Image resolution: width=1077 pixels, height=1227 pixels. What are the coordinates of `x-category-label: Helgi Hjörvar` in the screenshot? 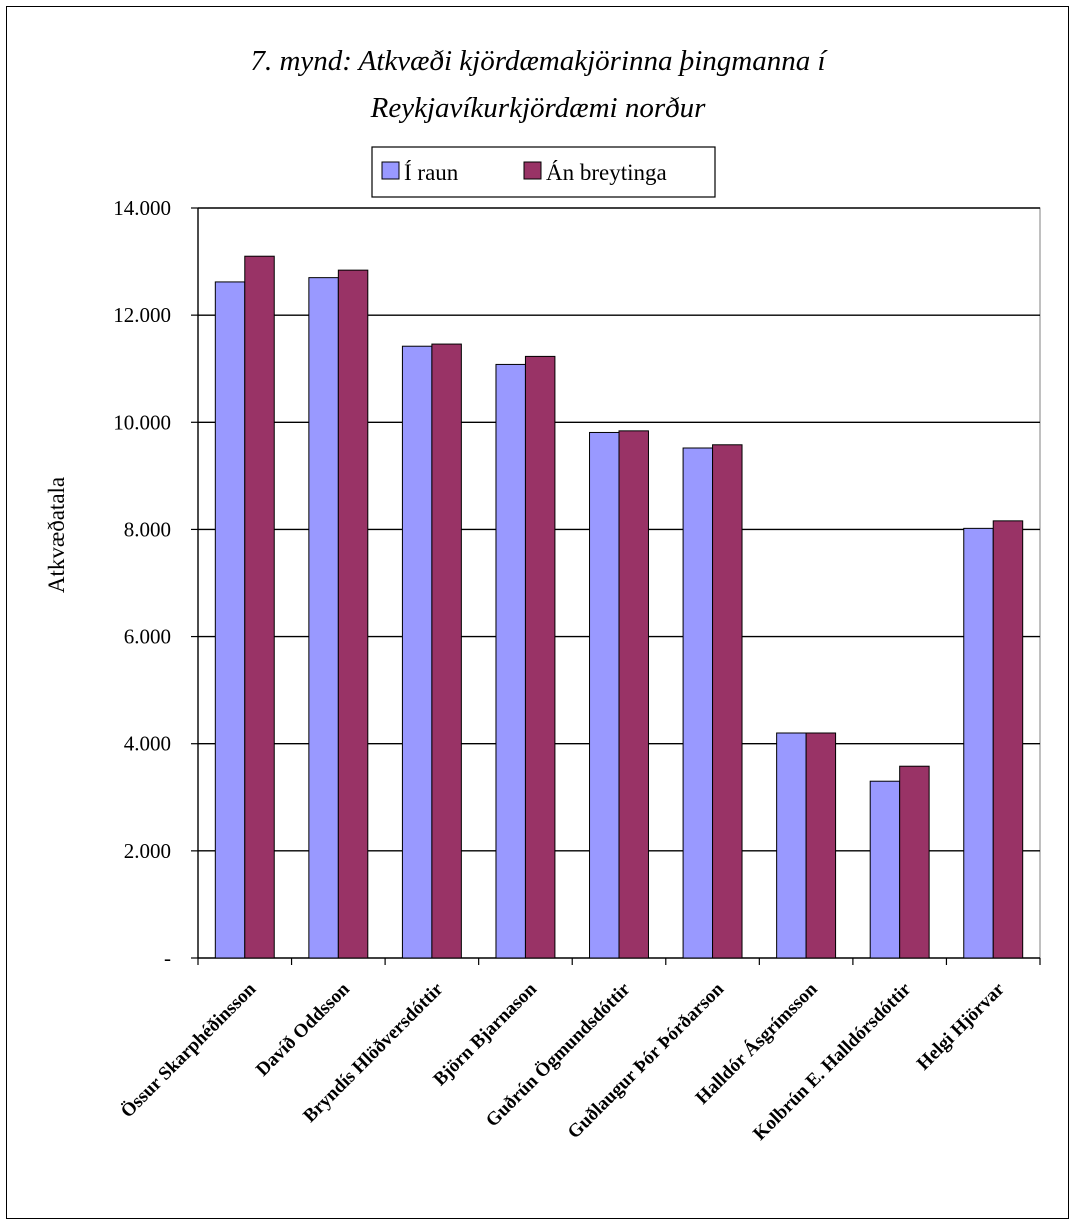 It's located at (961, 1026).